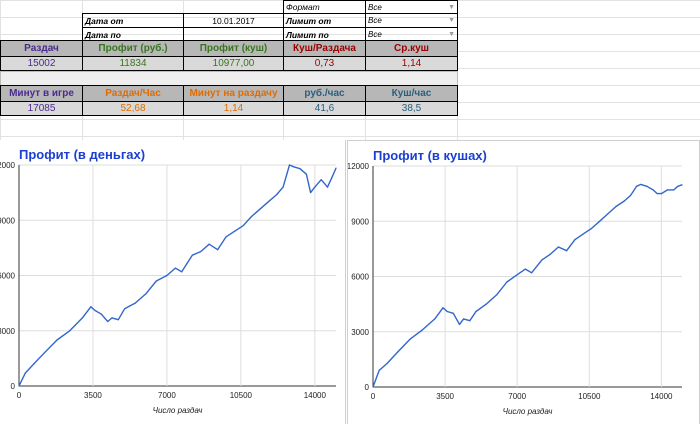  Describe the element at coordinates (589, 396) in the screenshot. I see `x-tick-label: 10500` at that location.